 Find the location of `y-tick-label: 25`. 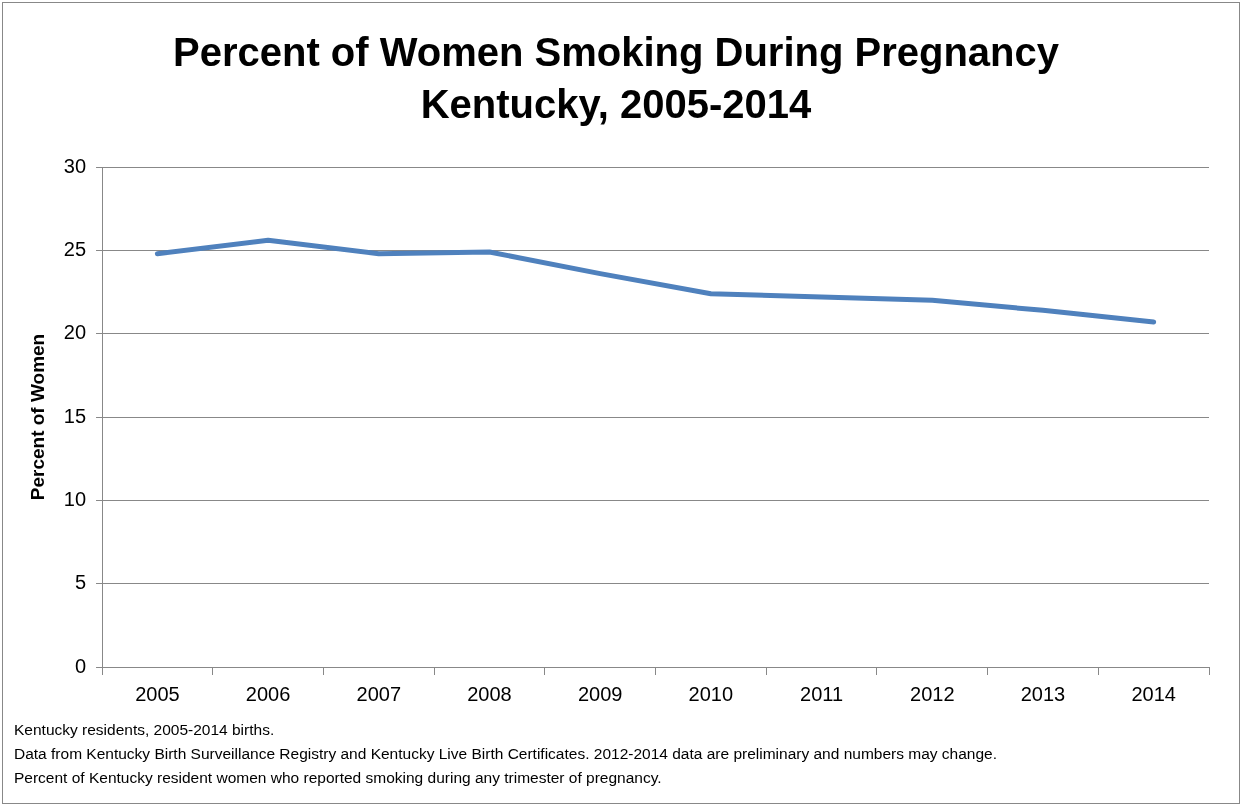

y-tick-label: 25 is located at coordinates (75, 248).